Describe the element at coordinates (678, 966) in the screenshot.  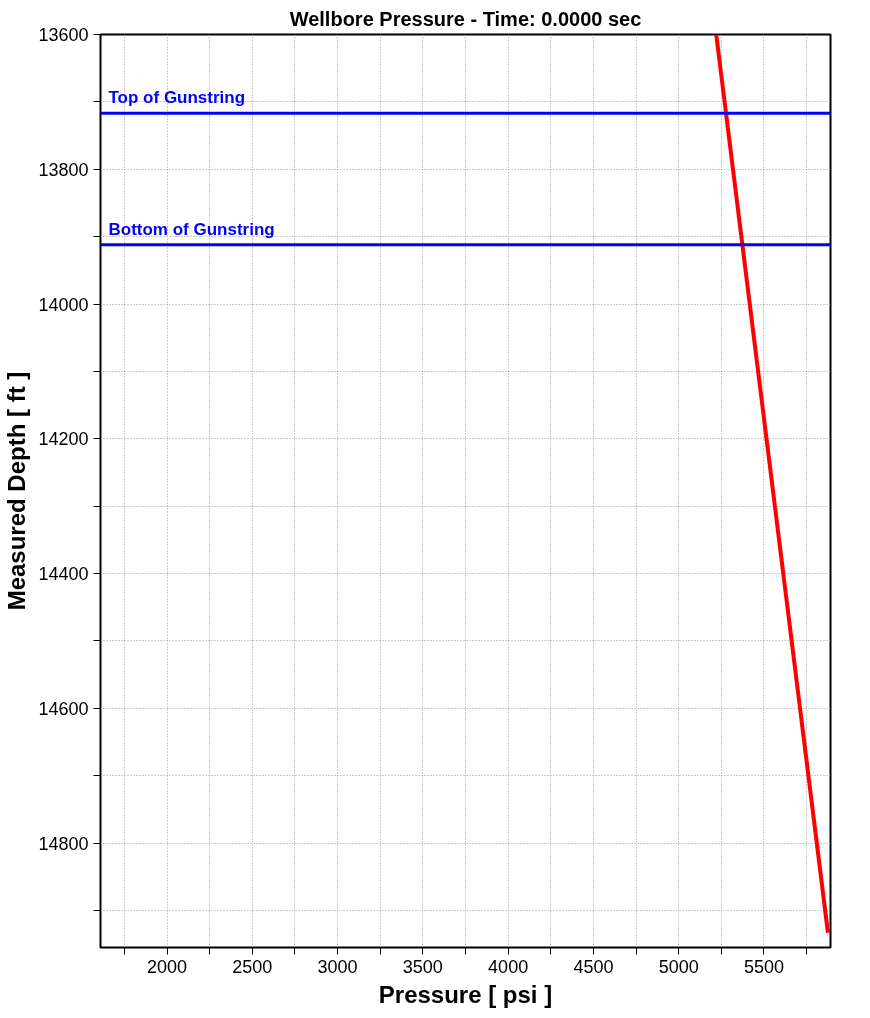
I see `x-tick-label: 5000` at that location.